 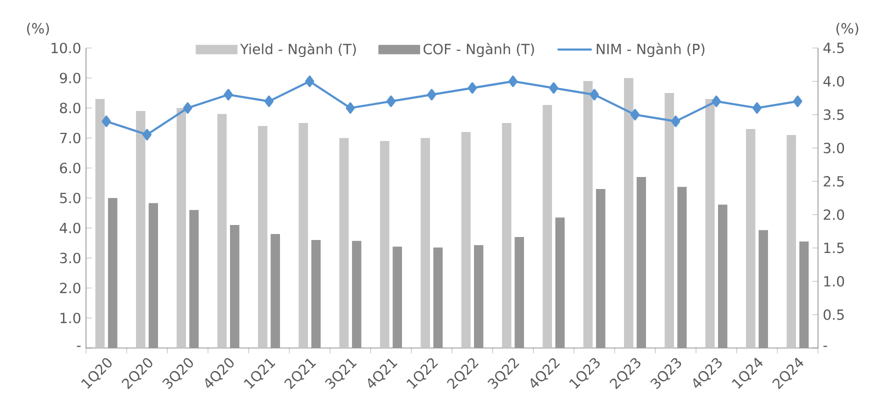 What do you see at coordinates (70, 108) in the screenshot?
I see `y-tick-label: 8.0` at bounding box center [70, 108].